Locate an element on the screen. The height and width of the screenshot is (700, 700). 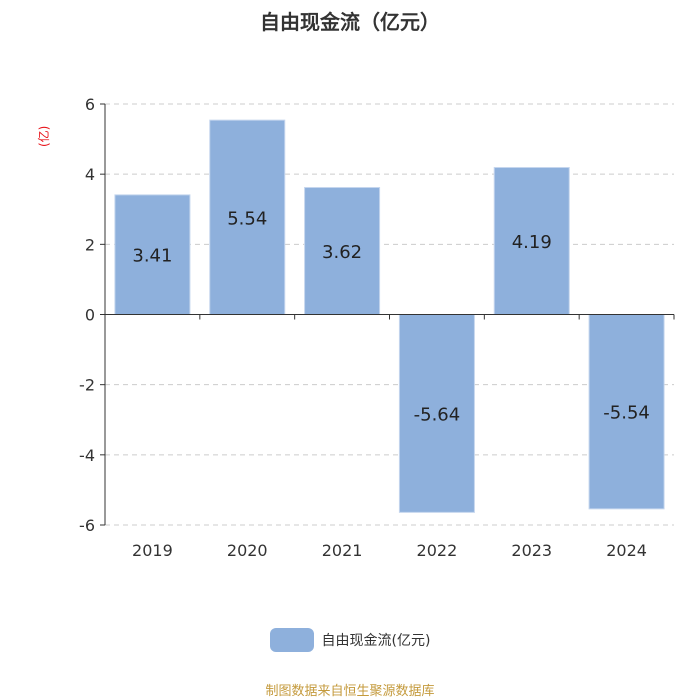
y-tick-label: 6 is located at coordinates (90, 104).